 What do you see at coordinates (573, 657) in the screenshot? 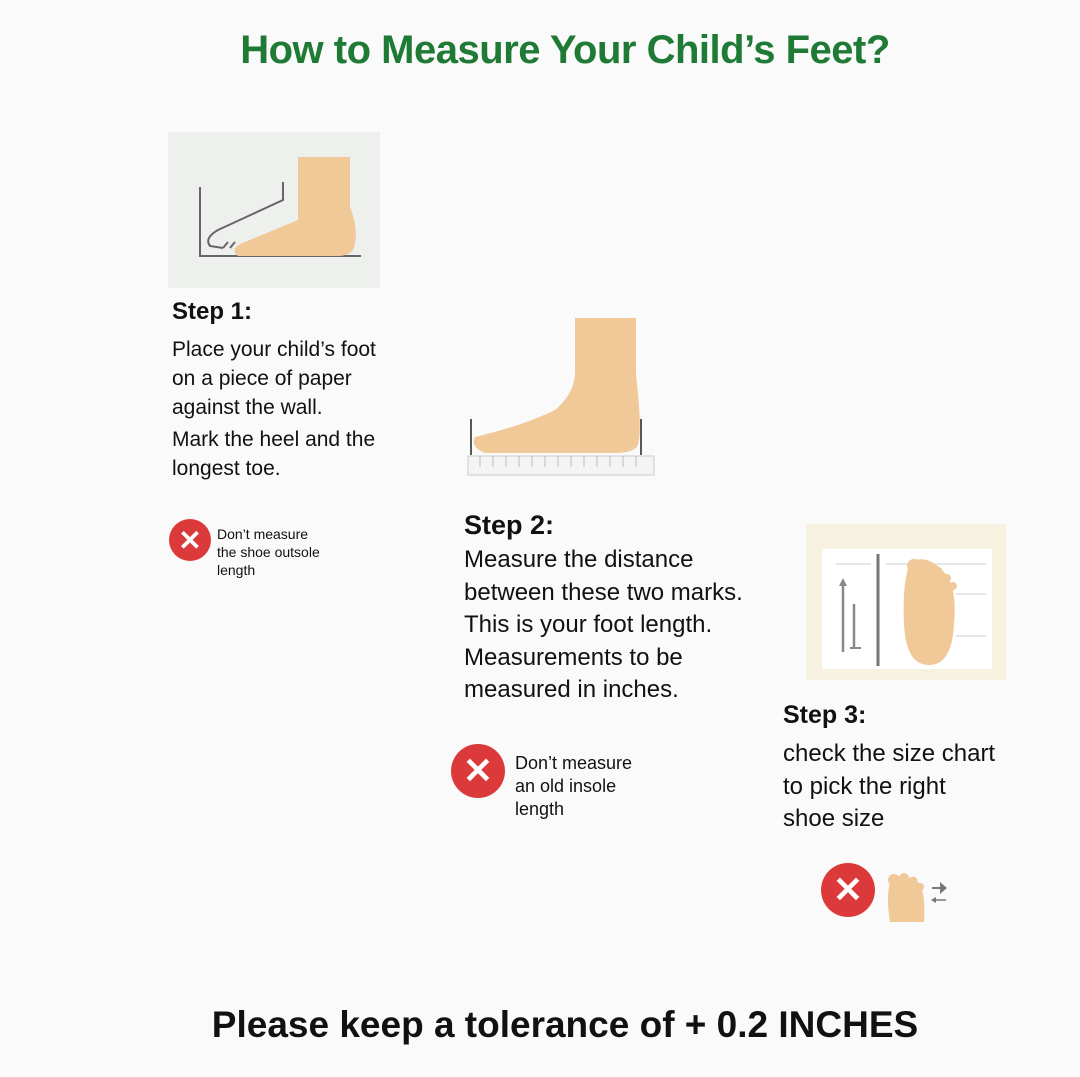
I see `step2-line: Measurements to be` at bounding box center [573, 657].